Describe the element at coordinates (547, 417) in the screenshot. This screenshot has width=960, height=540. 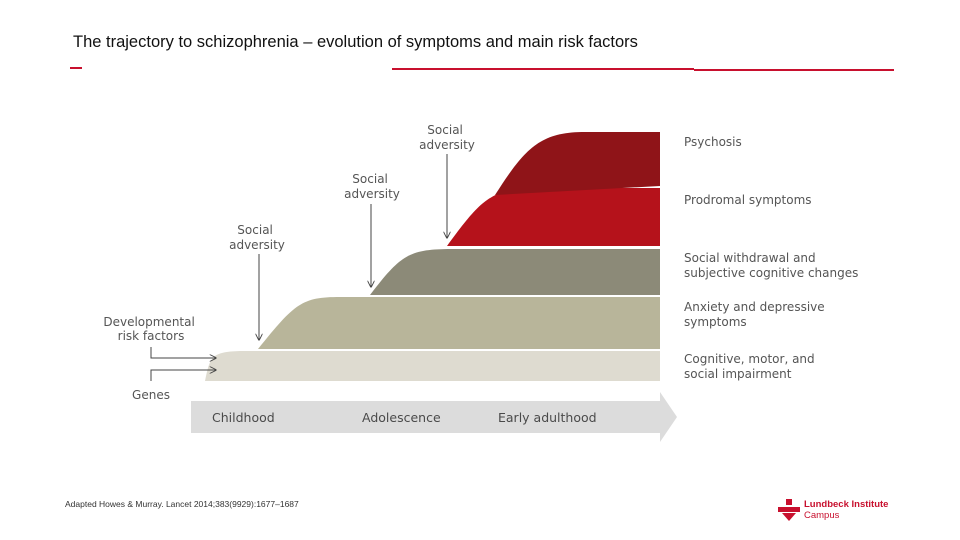
I see `timeline-label-early-adulthood: Early adulthood` at that location.